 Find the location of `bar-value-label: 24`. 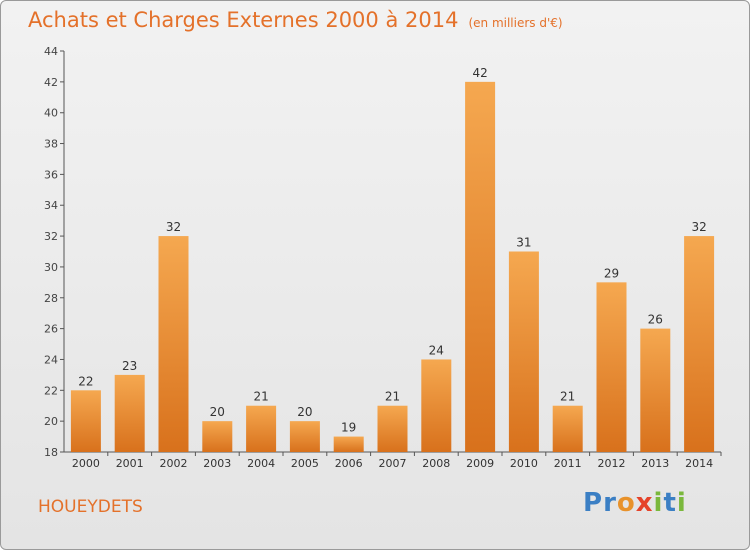

bar-value-label: 24 is located at coordinates (436, 350).